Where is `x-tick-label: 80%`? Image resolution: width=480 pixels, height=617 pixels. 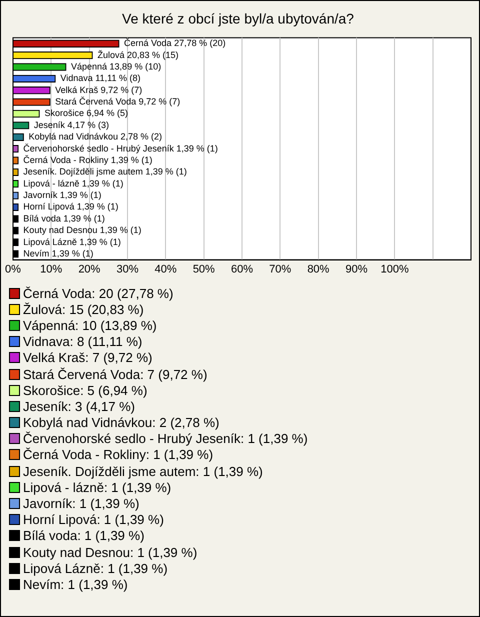
x-tick-label: 80% is located at coordinates (318, 269).